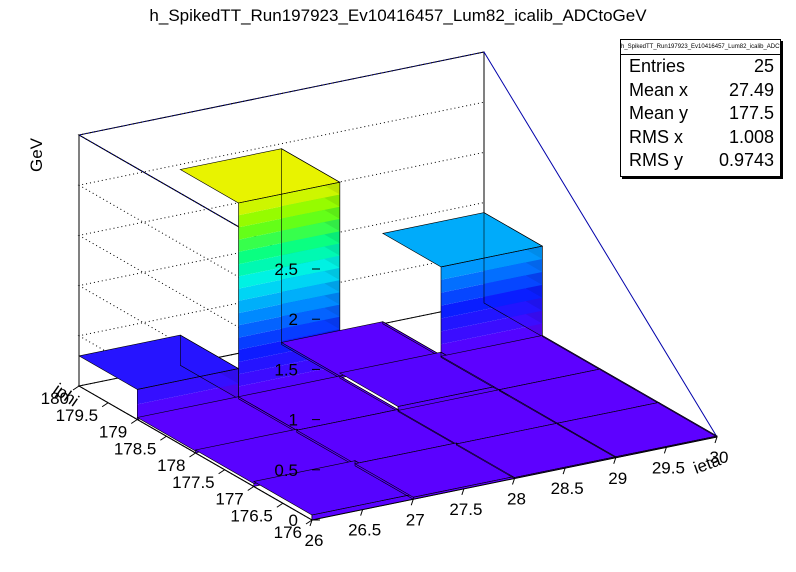 The image size is (796, 572). What do you see at coordinates (719, 457) in the screenshot?
I see `x-tick-label: 30` at bounding box center [719, 457].